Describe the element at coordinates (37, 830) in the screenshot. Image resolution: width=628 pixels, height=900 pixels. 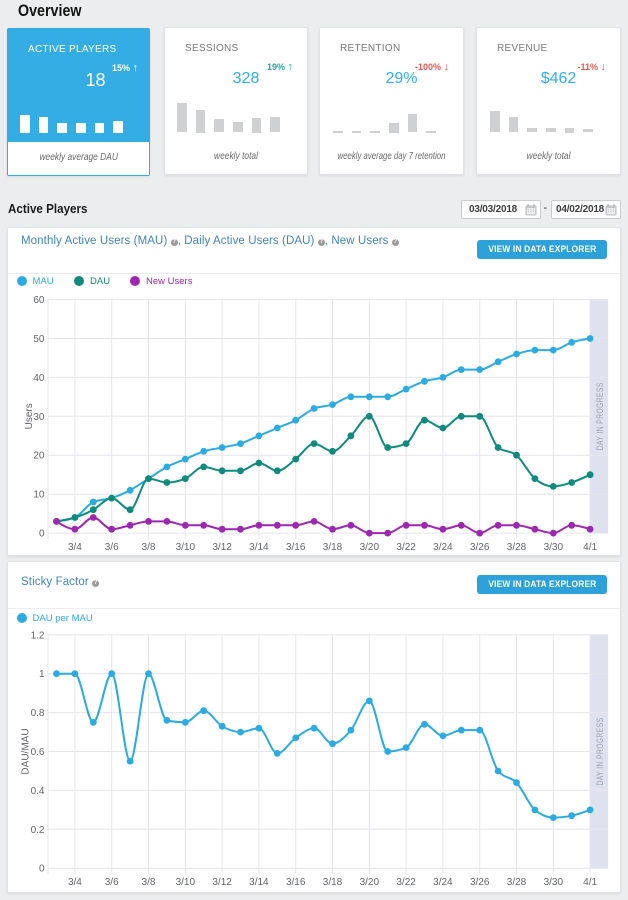
I see `svg-text: 0.2` at that location.